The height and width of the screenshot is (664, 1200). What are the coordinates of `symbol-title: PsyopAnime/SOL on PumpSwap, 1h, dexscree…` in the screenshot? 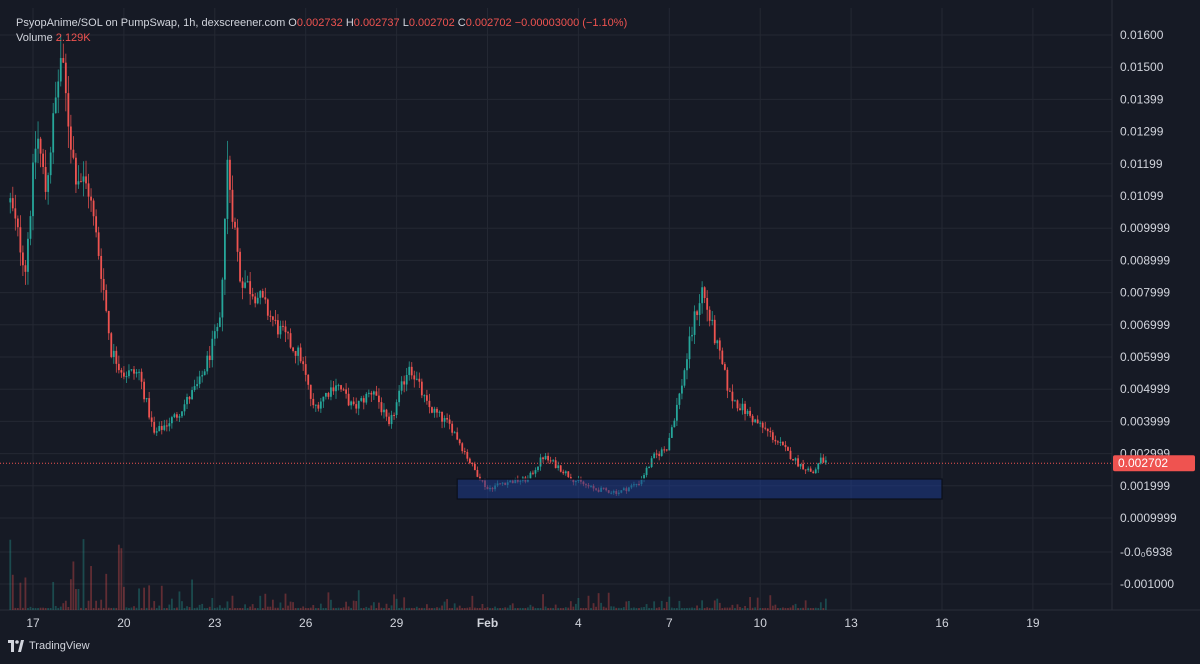 It's located at (151, 23).